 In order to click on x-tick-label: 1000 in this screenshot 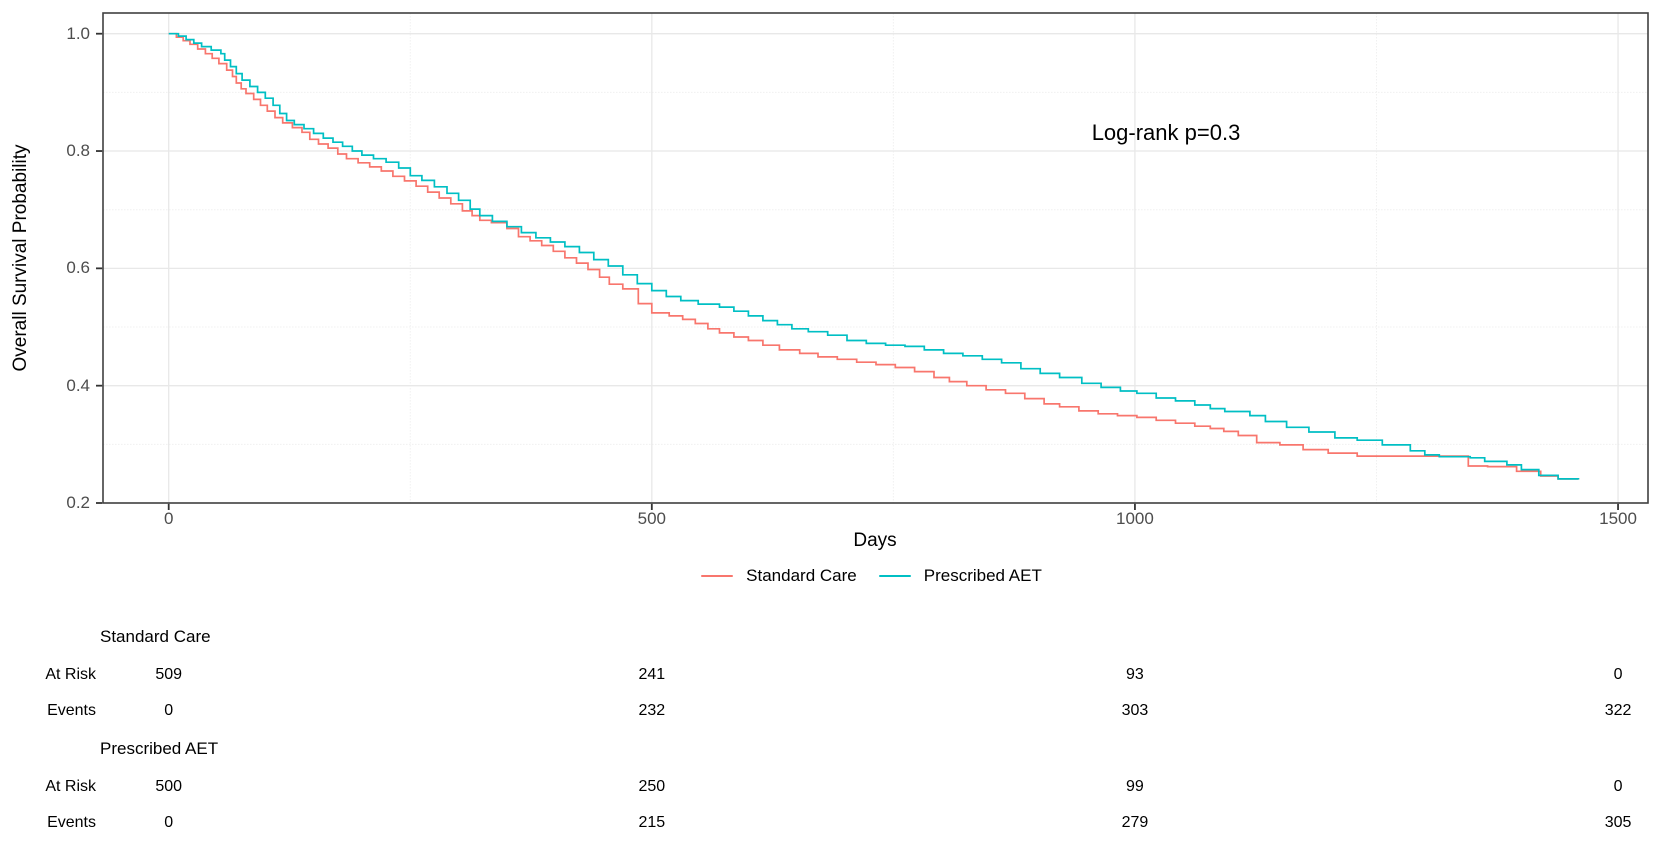, I will do `click(1135, 518)`.